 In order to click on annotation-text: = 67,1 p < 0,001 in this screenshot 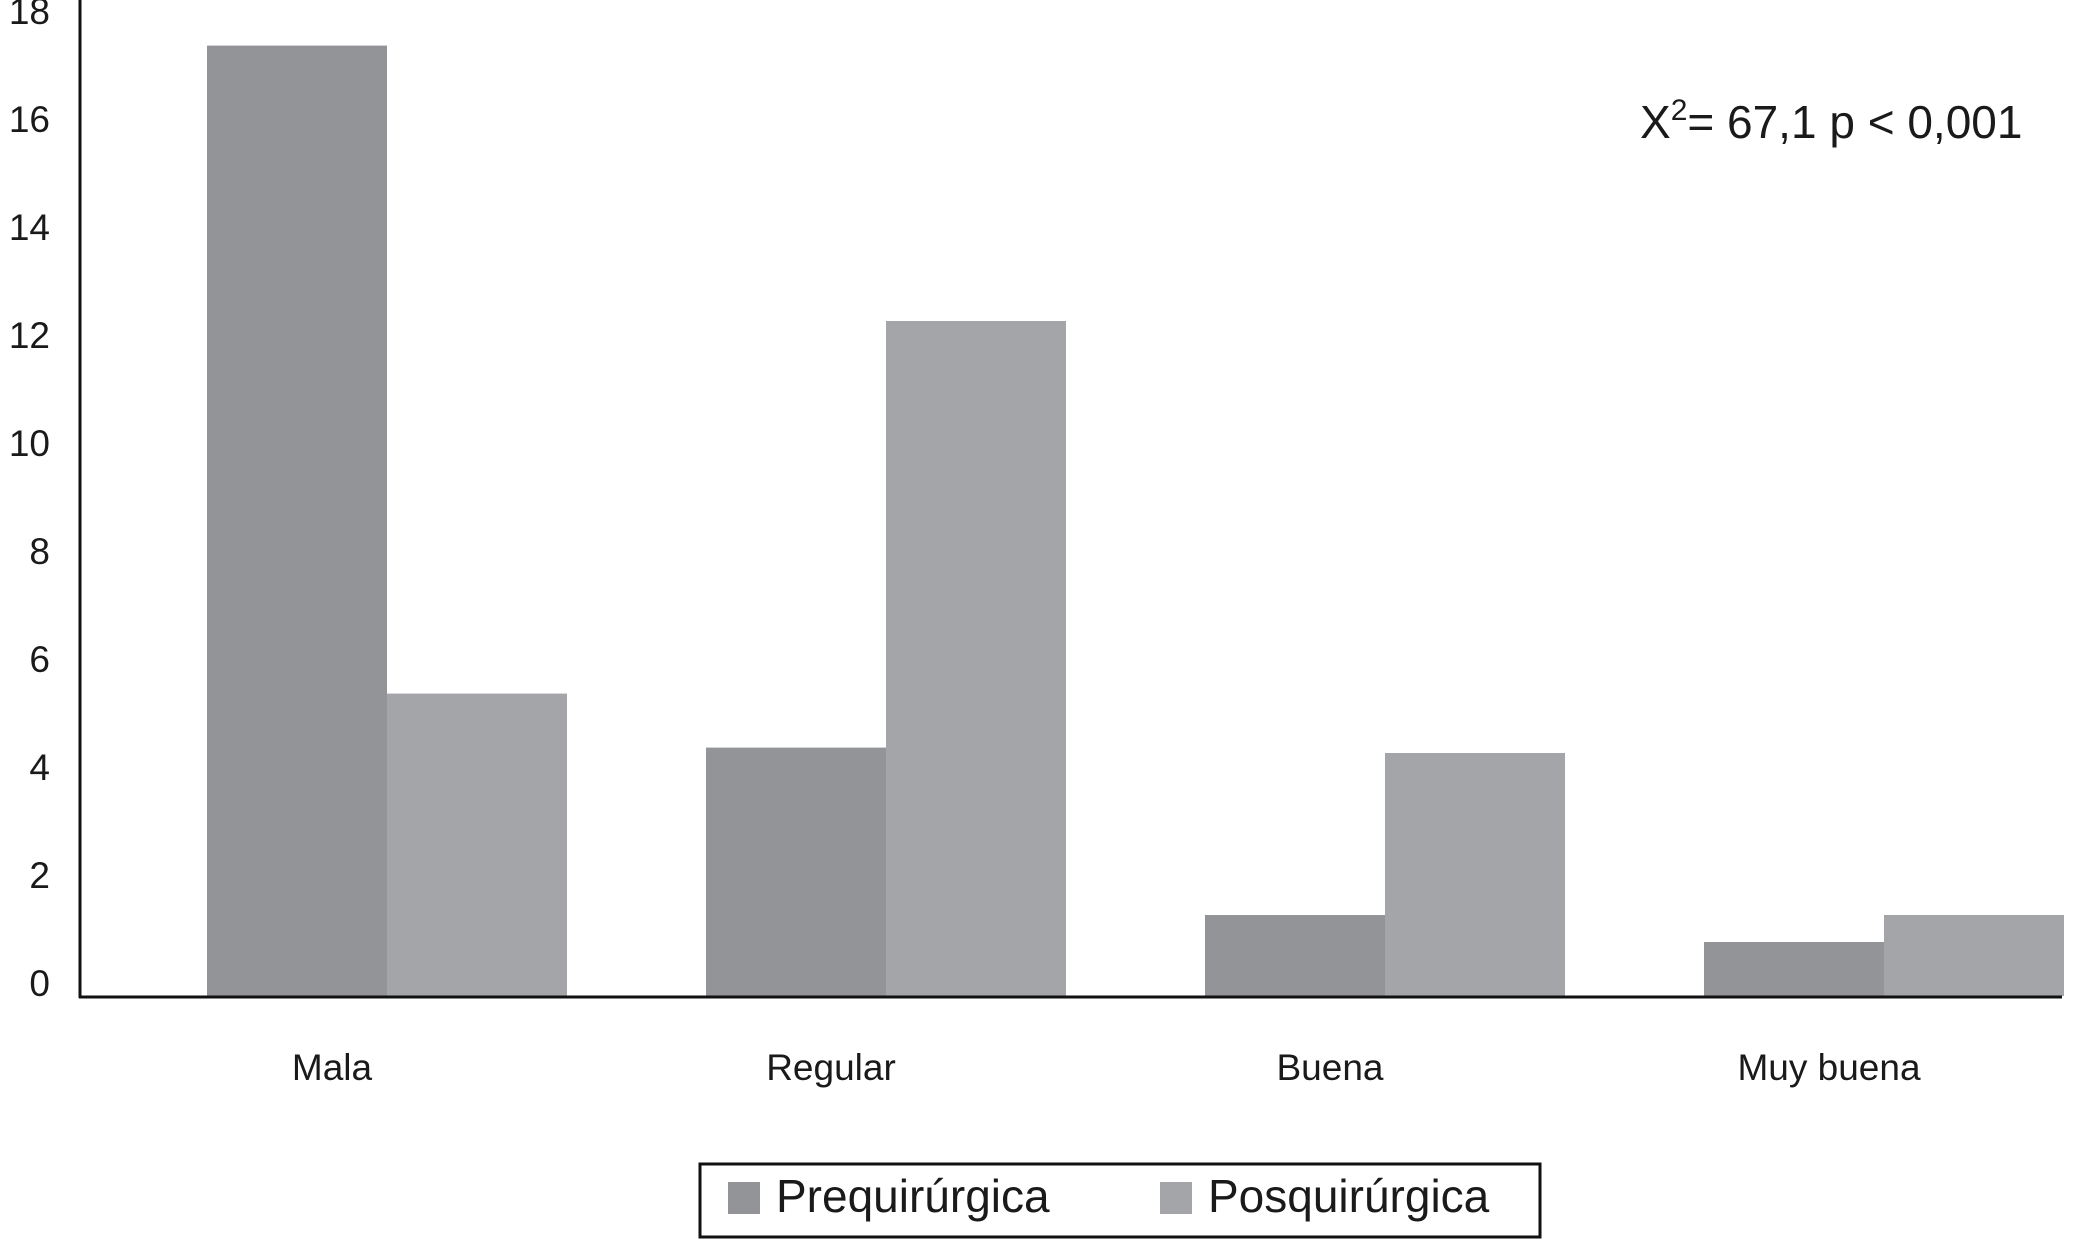, I will do `click(1854, 122)`.